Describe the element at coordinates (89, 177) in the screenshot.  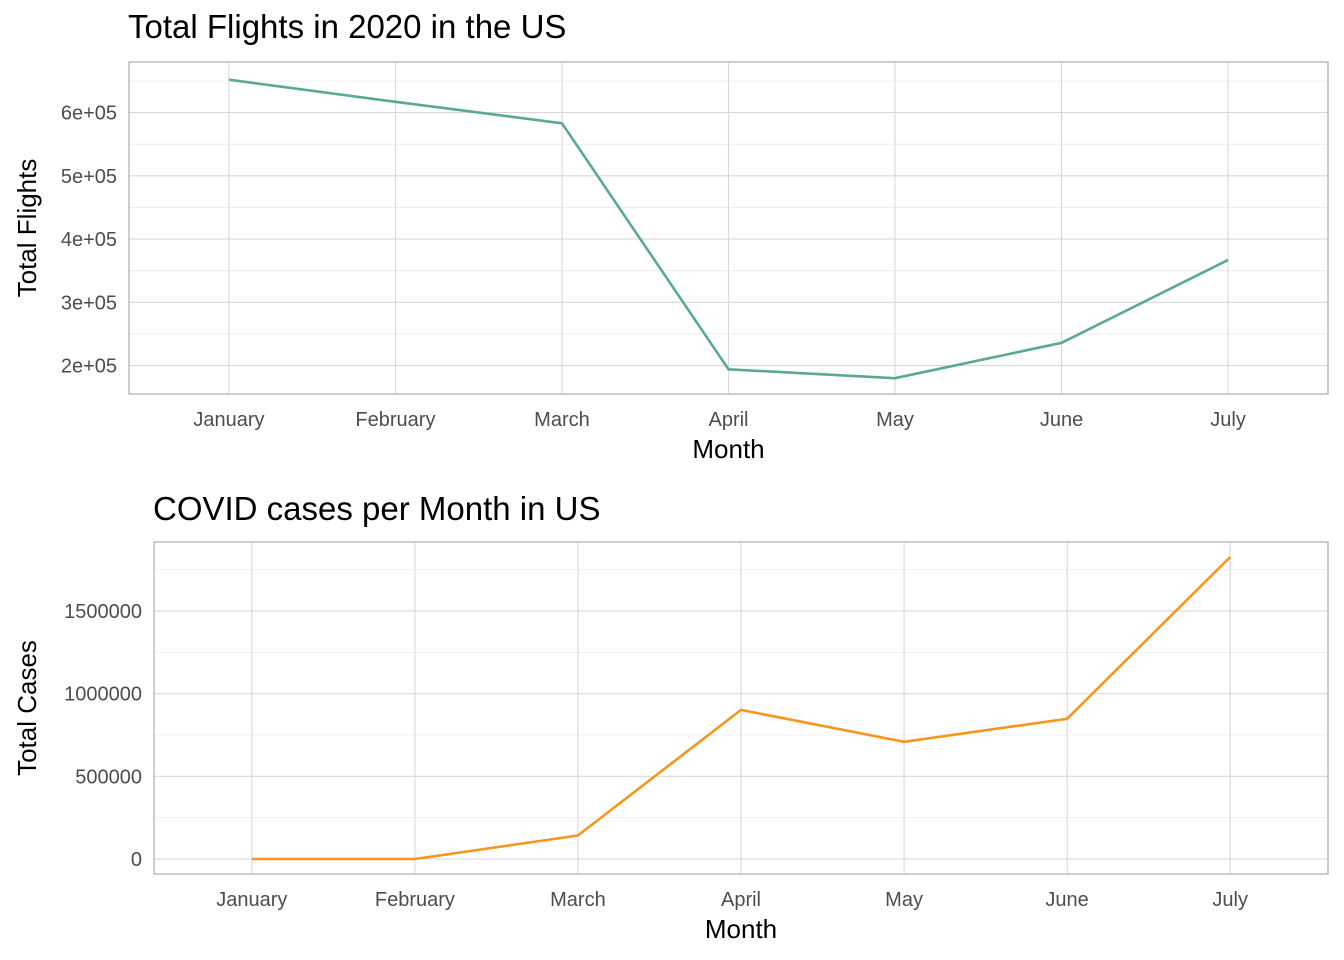
I see `y-tick-label: 5e+05` at that location.